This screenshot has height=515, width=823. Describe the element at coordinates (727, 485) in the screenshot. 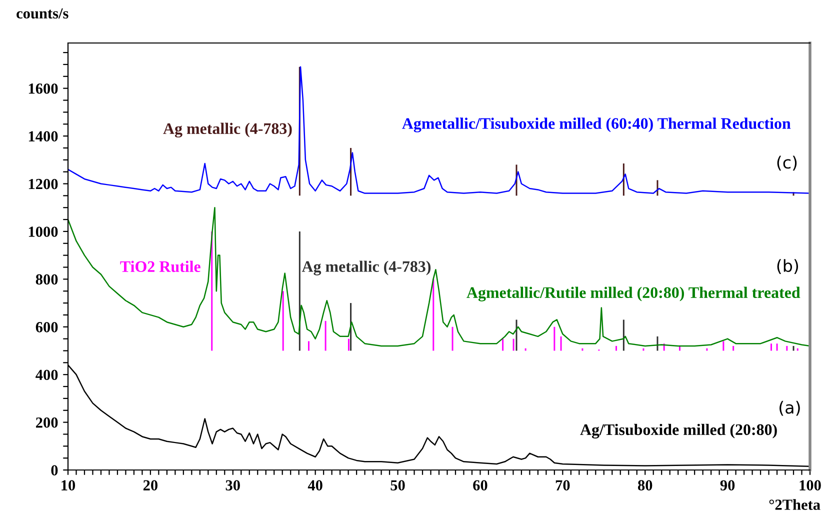

I see `x-tick-label: 90` at that location.